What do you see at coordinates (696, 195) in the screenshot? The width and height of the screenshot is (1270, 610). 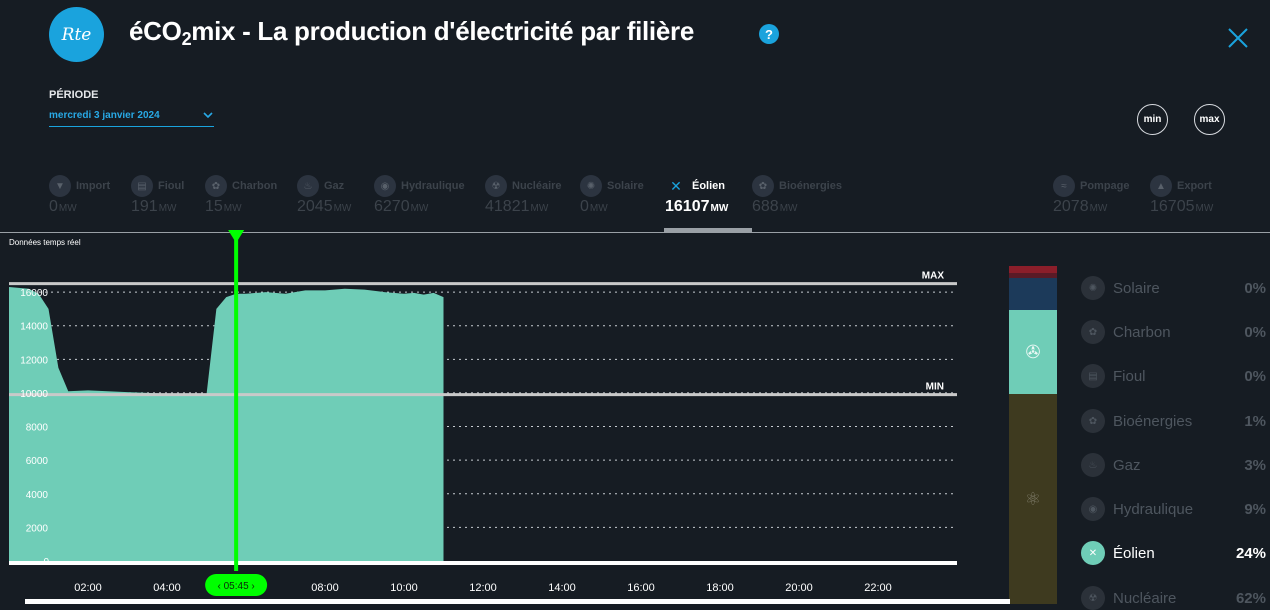 I see `filiere-tab-éolien: ✕ Éolien 16107MW` at bounding box center [696, 195].